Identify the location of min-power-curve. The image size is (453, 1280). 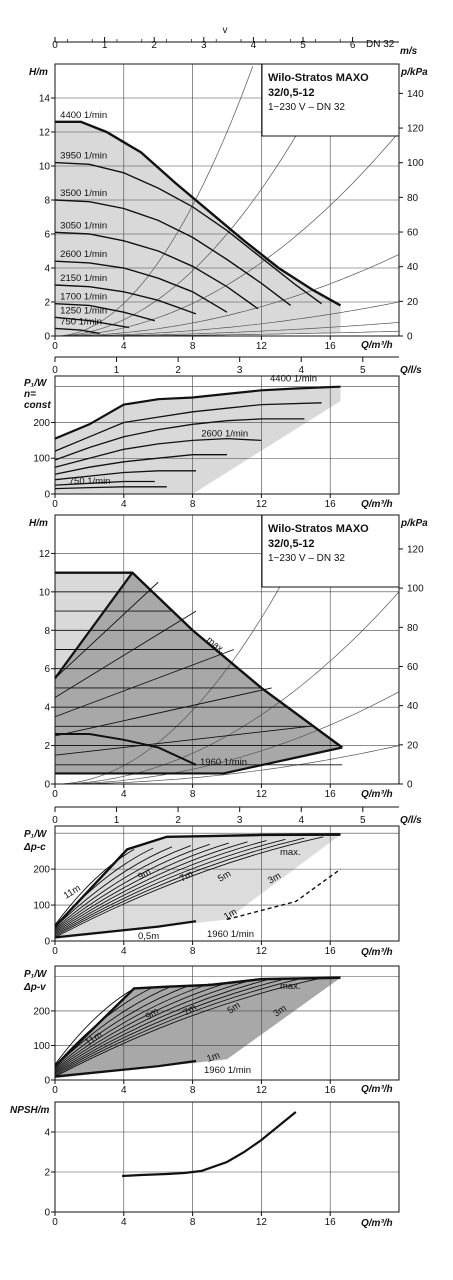
(125, 929).